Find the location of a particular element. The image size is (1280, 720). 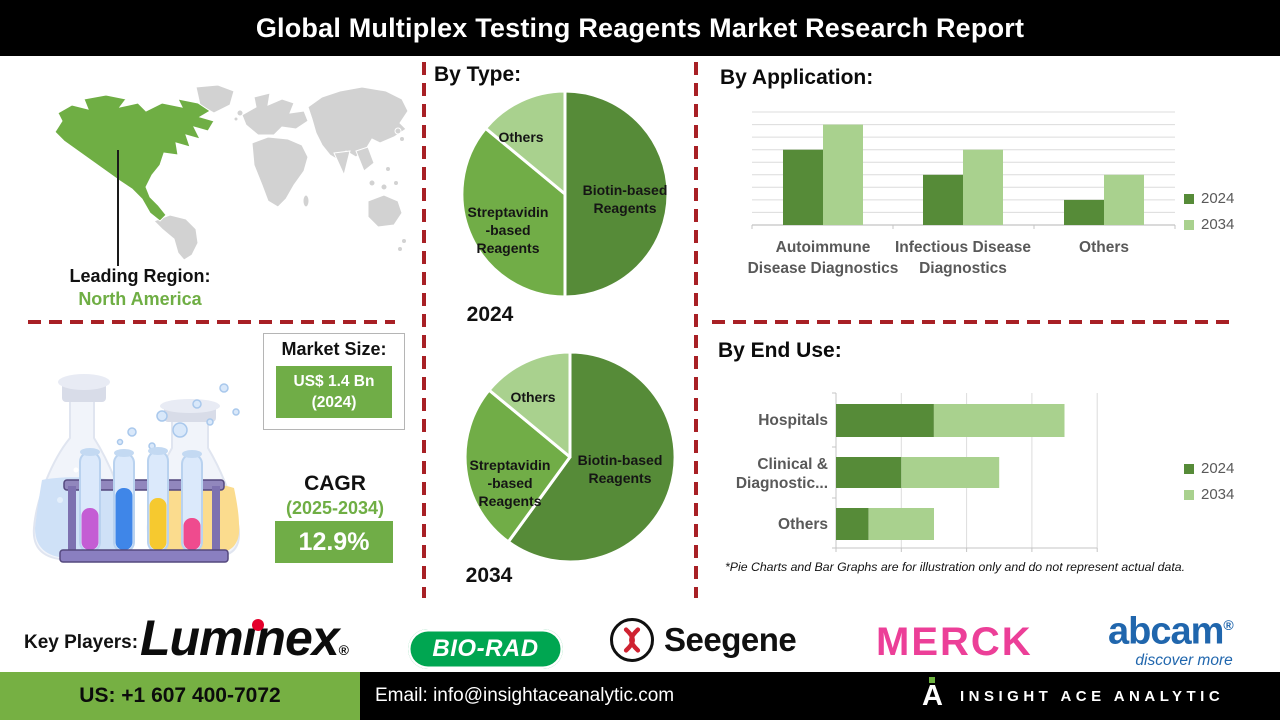

merck-logo: MERCK is located at coordinates (954, 642).